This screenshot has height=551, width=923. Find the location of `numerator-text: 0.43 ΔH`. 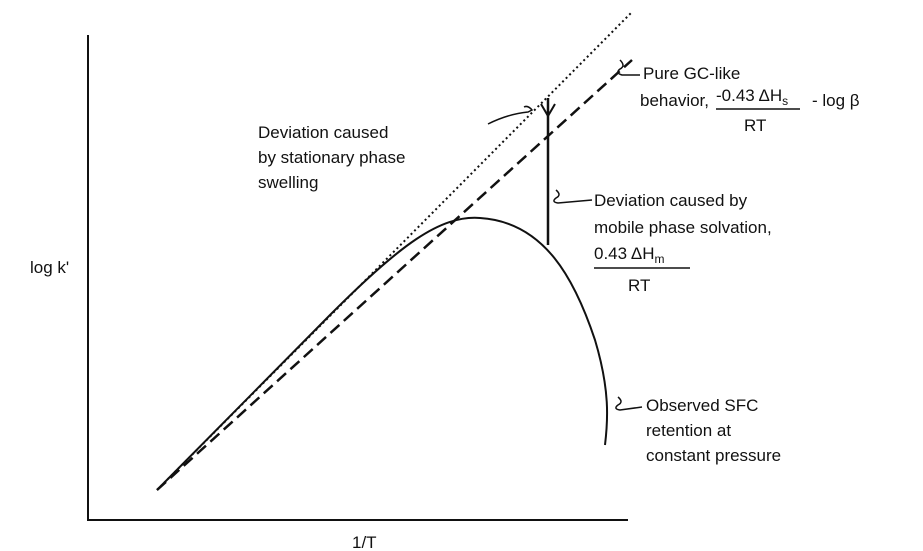

numerator-text: 0.43 ΔH is located at coordinates (624, 253).